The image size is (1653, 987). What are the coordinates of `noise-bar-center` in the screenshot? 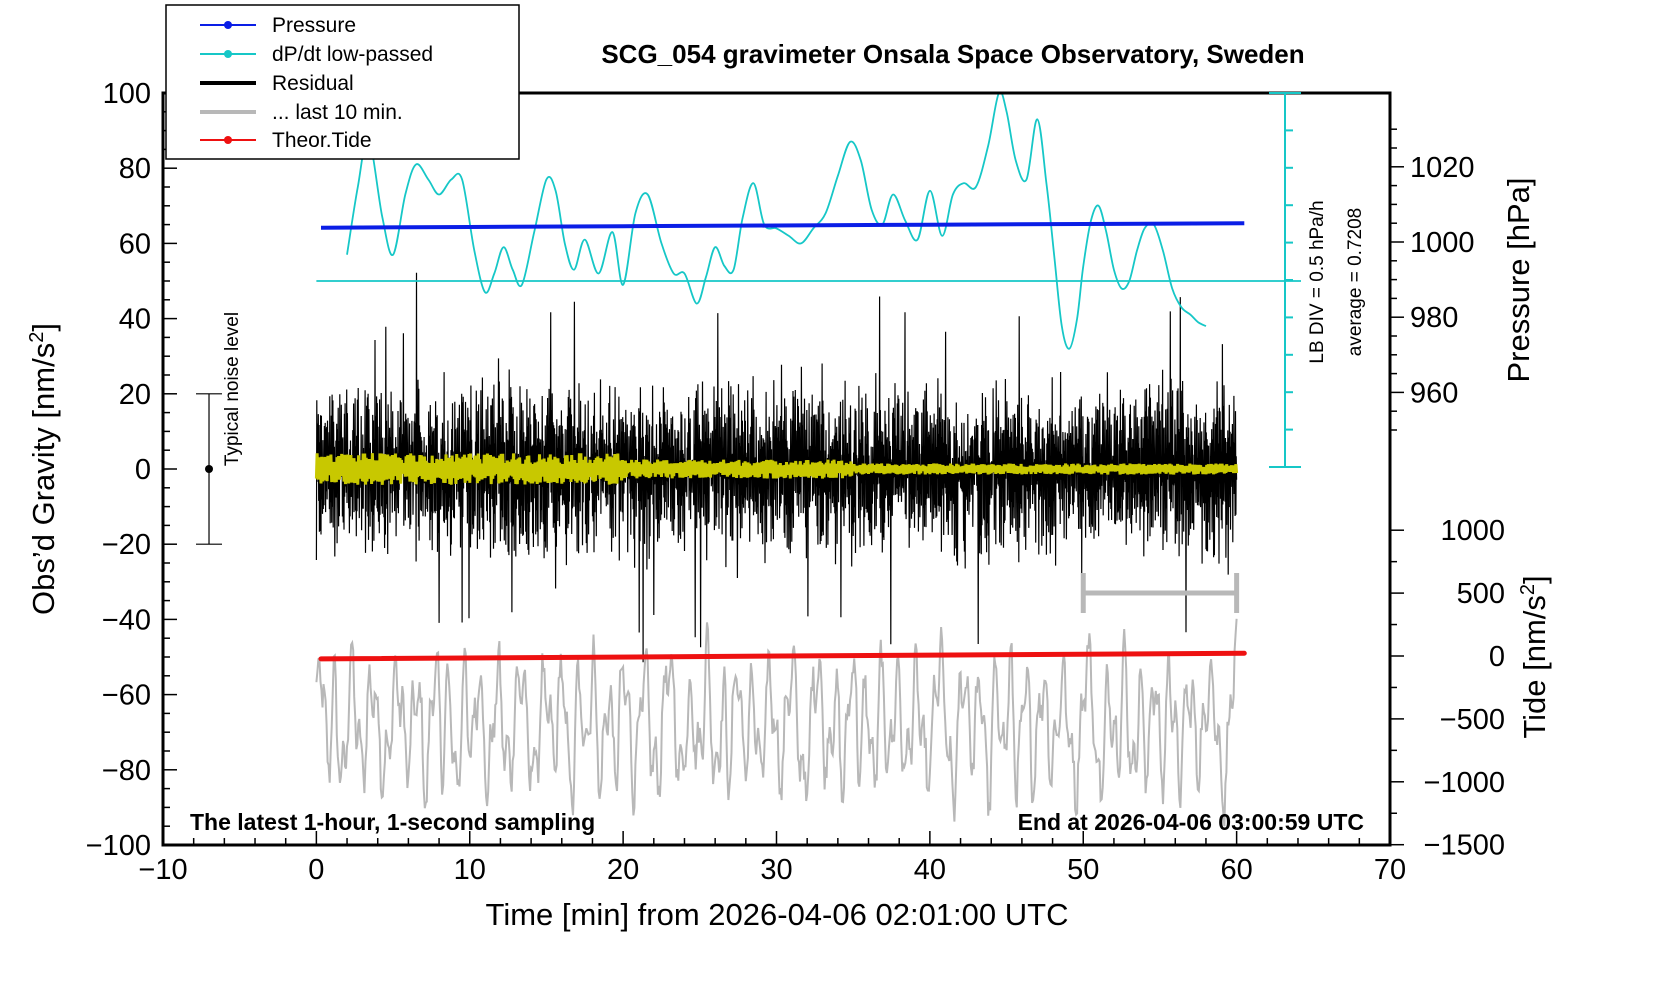 It's located at (209, 469).